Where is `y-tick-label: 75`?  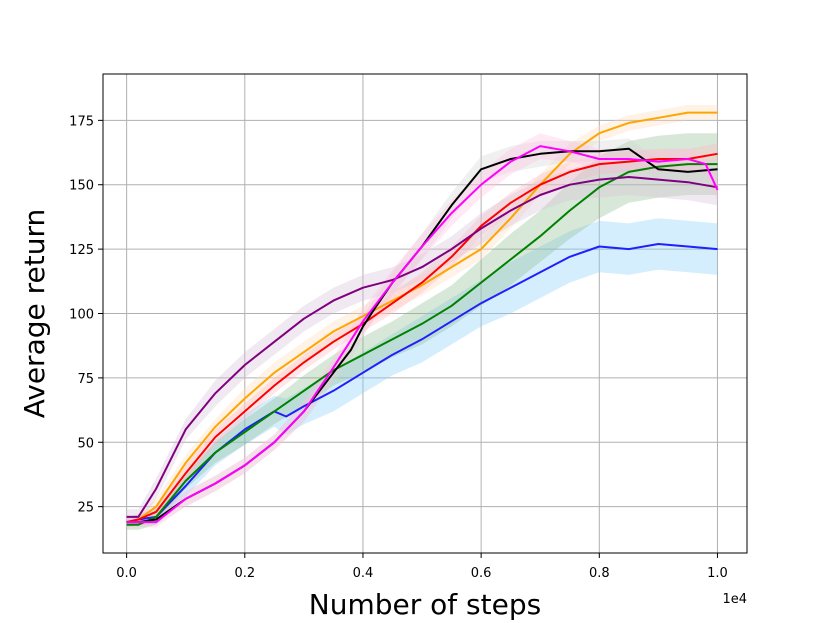 y-tick-label: 75 is located at coordinates (85, 379).